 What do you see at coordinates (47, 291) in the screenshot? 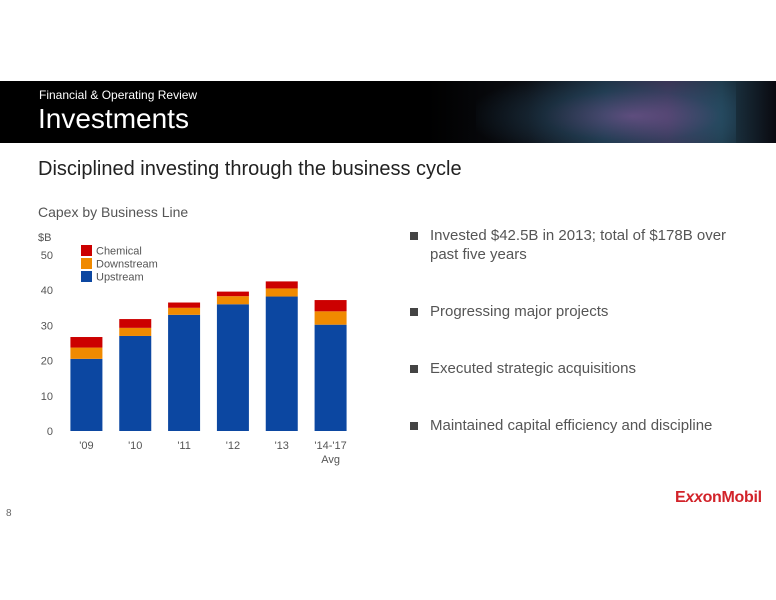
I see `y-tick-label: 40` at bounding box center [47, 291].